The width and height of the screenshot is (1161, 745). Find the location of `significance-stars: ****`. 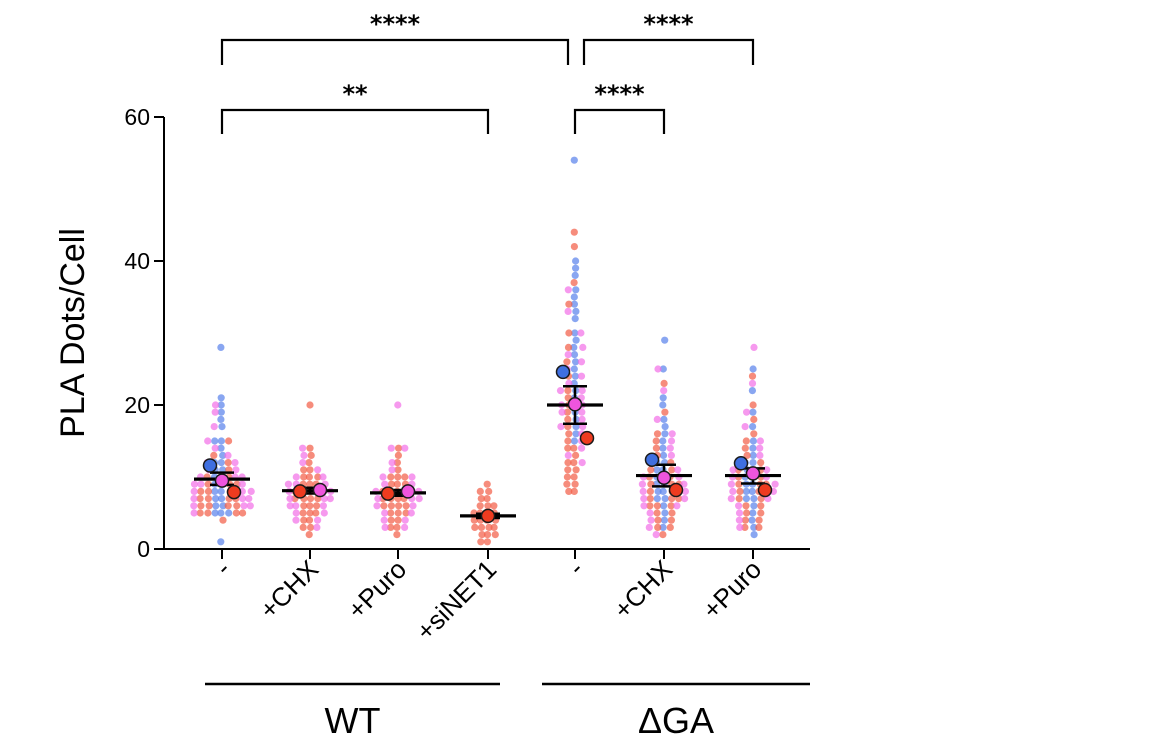

significance-stars: **** is located at coordinates (395, 24).